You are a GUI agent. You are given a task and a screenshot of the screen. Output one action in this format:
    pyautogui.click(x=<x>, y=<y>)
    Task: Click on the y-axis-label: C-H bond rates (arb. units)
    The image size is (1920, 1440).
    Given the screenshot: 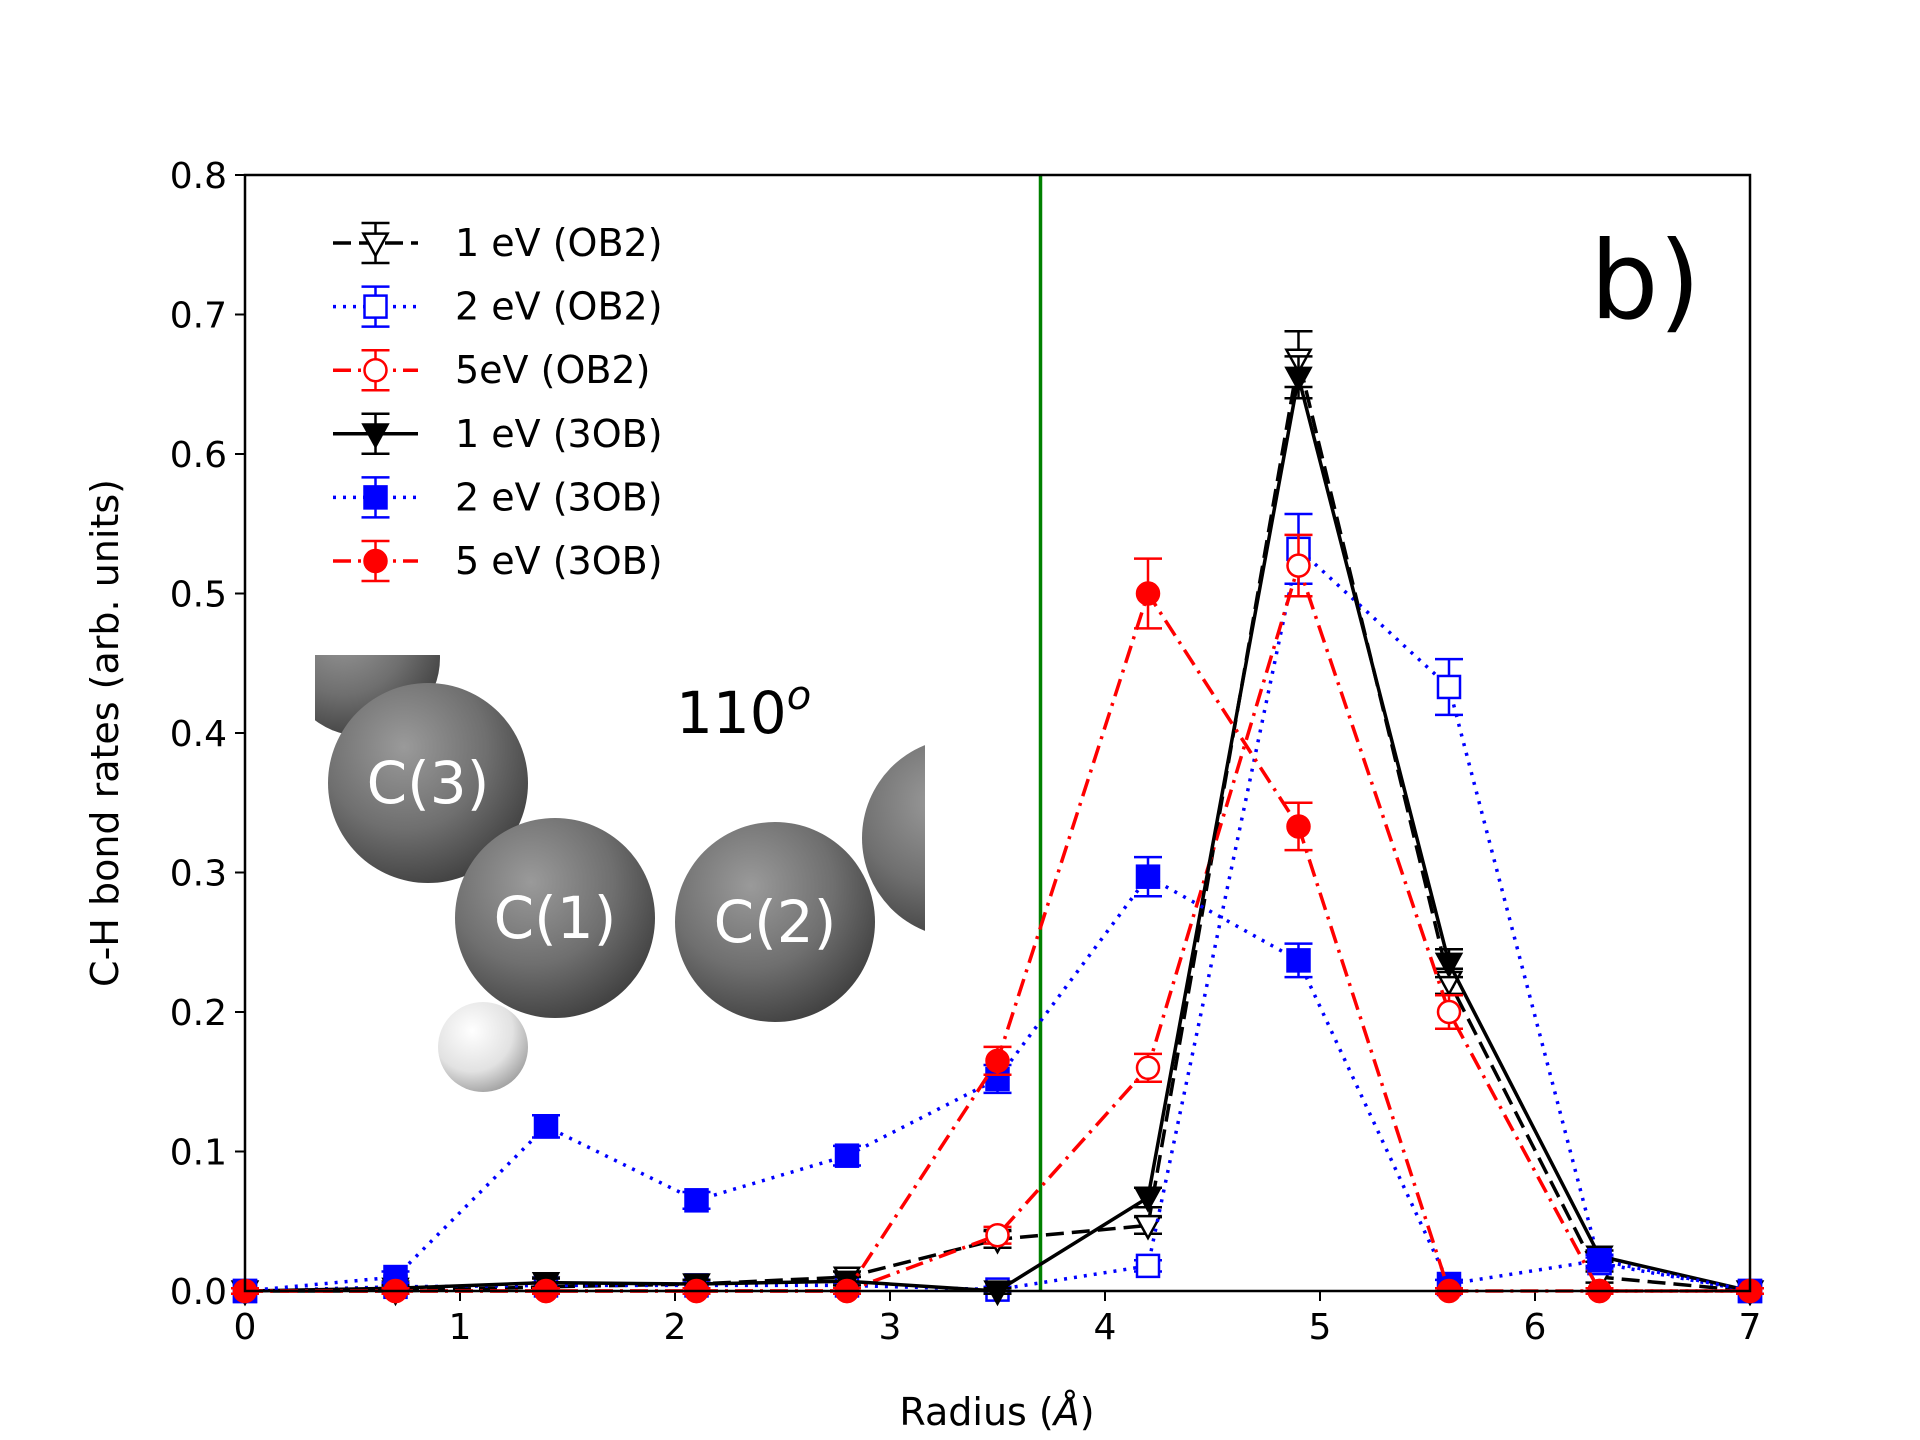 What is the action you would take?
    pyautogui.click(x=105, y=733)
    